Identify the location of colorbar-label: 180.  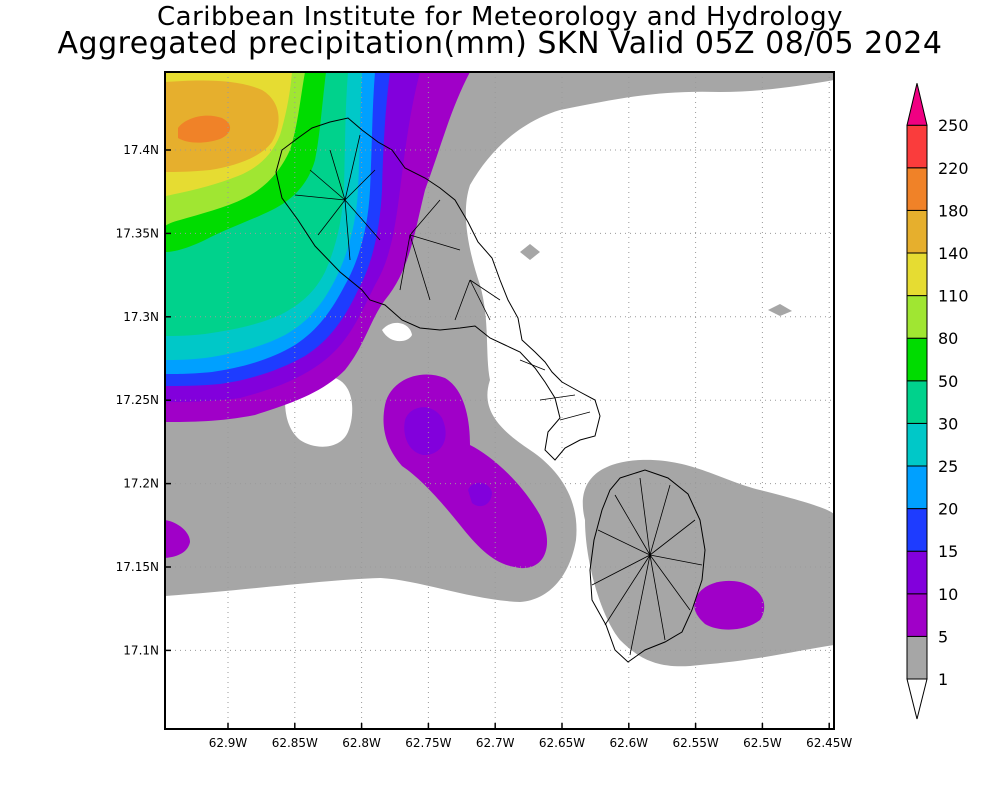
(953, 210).